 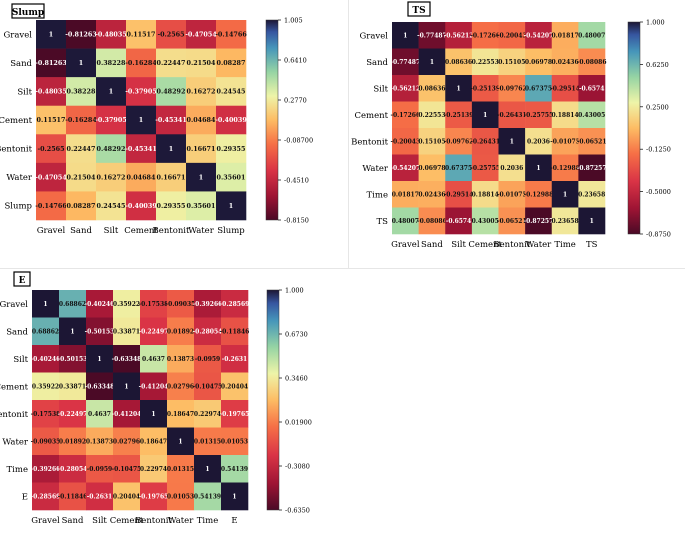 What do you see at coordinates (46, 414) in the screenshot?
I see `cell-value: -0.17538` at bounding box center [46, 414].